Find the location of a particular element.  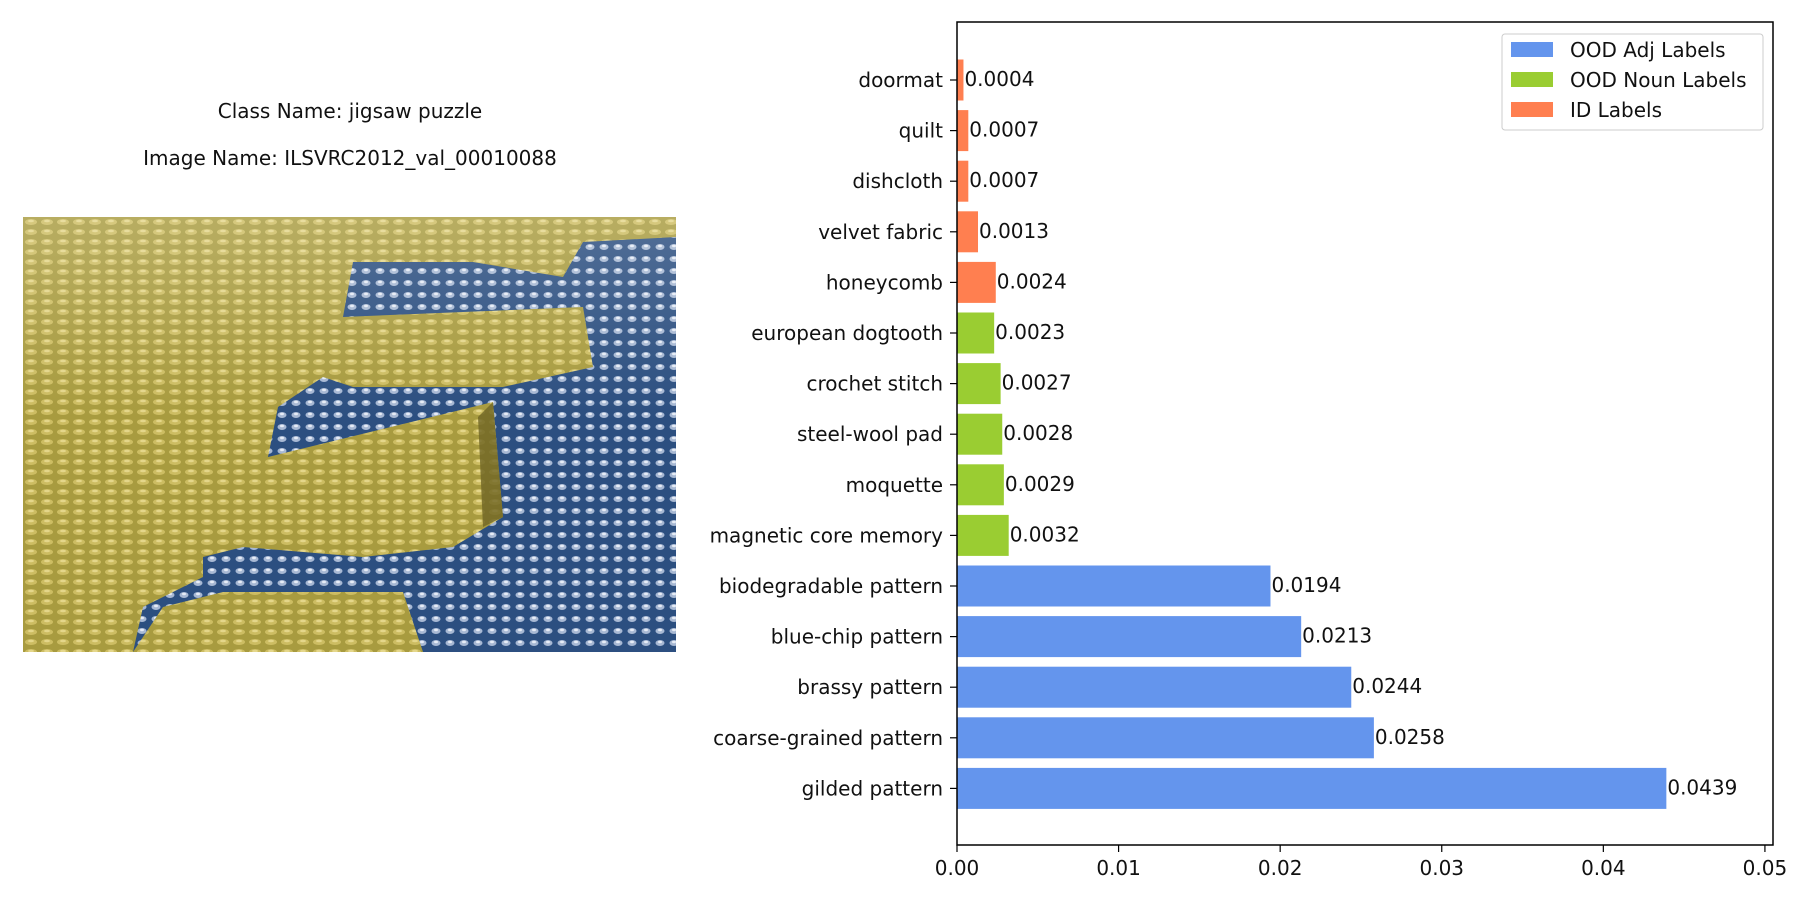

x-tick-label: 0.05 is located at coordinates (1765, 868).